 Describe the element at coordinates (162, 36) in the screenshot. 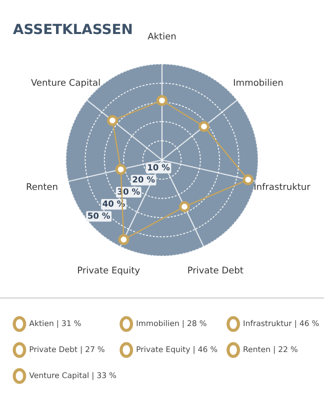

I see `spoke-label: Aktien` at that location.